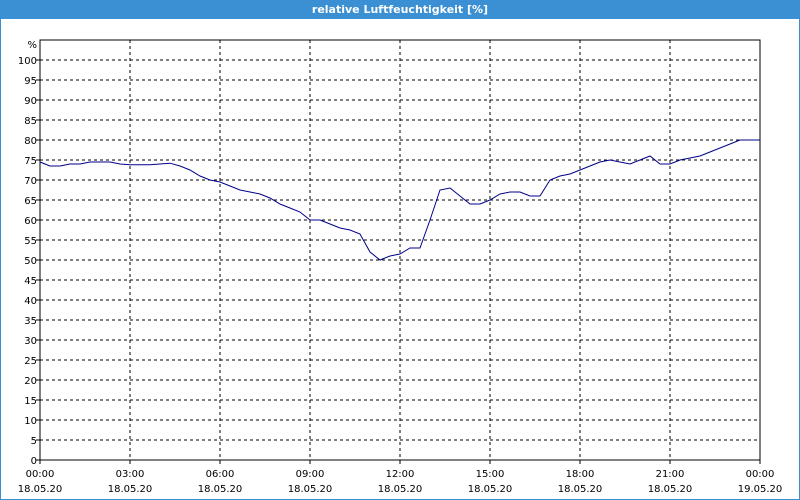 This screenshot has height=500, width=800. What do you see at coordinates (34, 441) in the screenshot?
I see `y-tick-label: 5` at bounding box center [34, 441].